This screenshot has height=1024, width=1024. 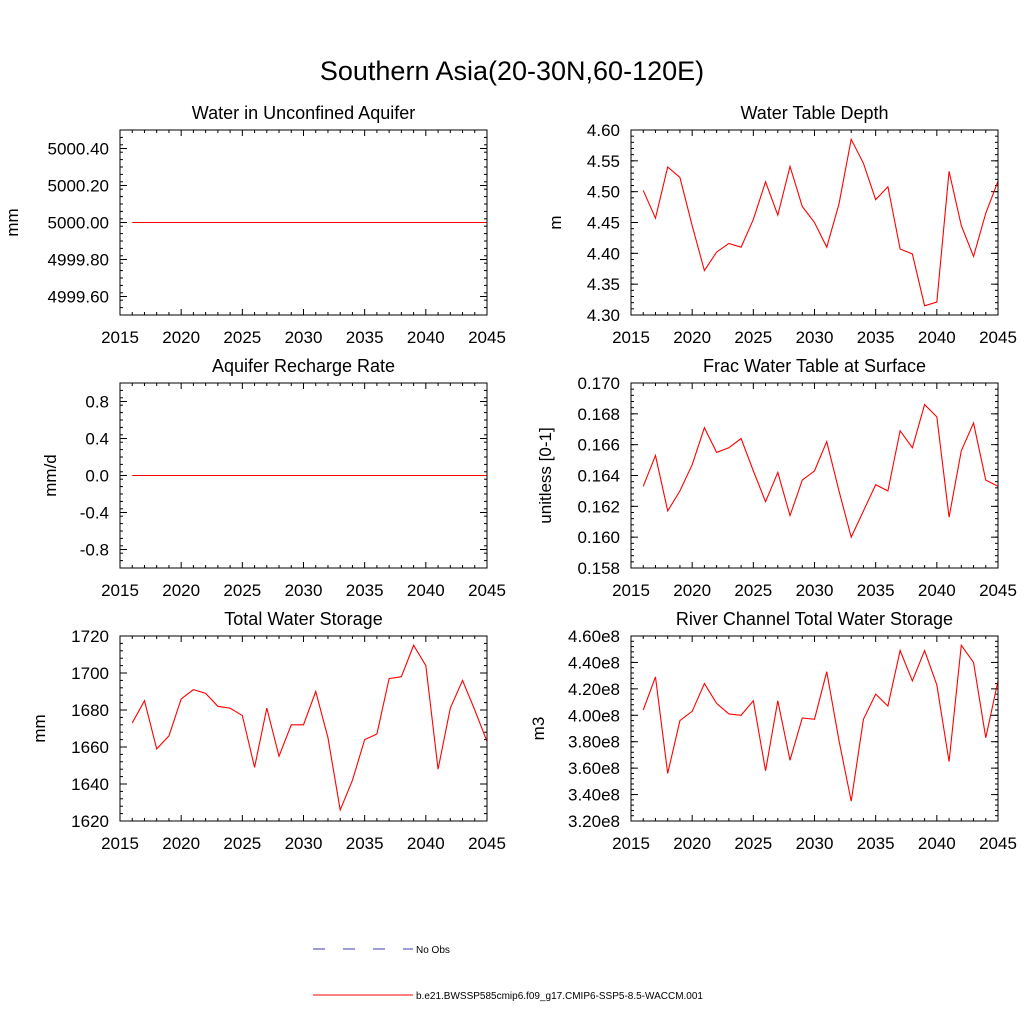 What do you see at coordinates (120, 843) in the screenshot?
I see `panel-5-xtick-label: 2015` at bounding box center [120, 843].